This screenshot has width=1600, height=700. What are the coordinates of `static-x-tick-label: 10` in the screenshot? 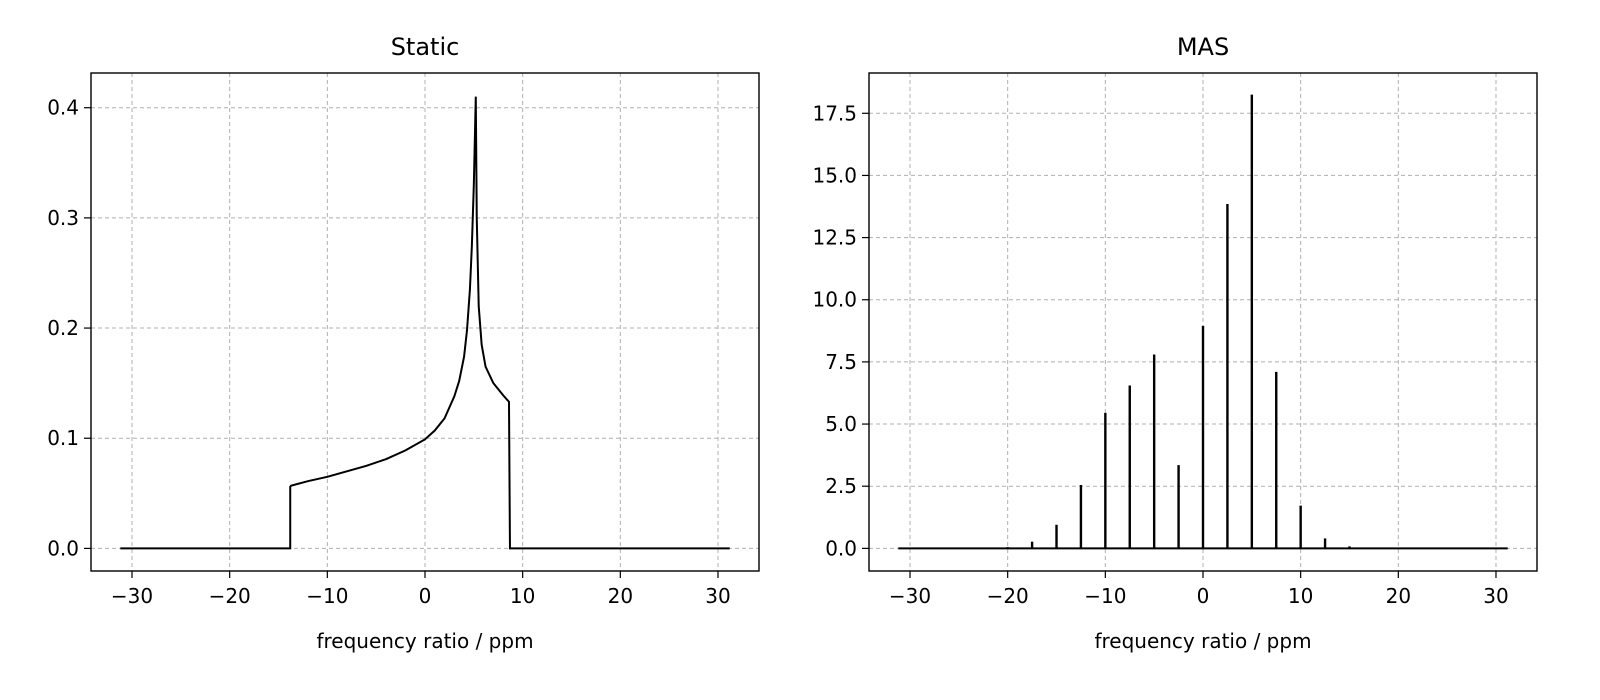 It's located at (522, 596).